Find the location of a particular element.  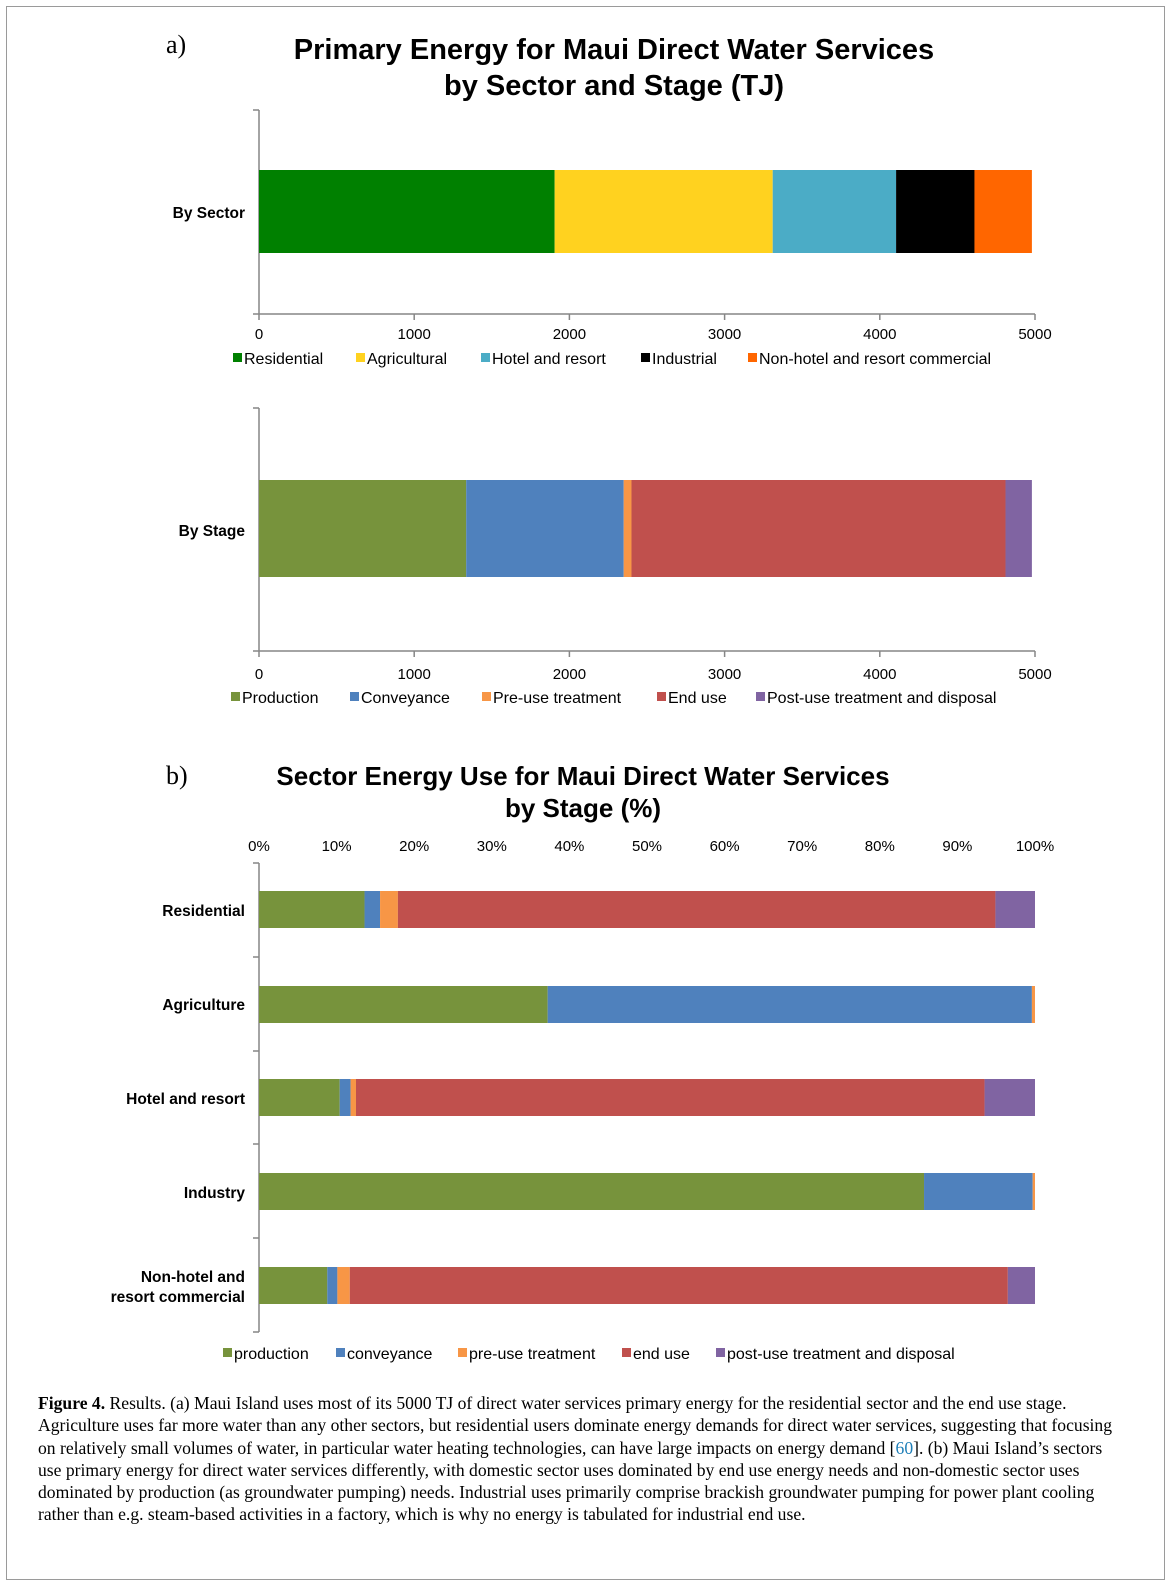

bar-industry-conveyance is located at coordinates (978, 1191).